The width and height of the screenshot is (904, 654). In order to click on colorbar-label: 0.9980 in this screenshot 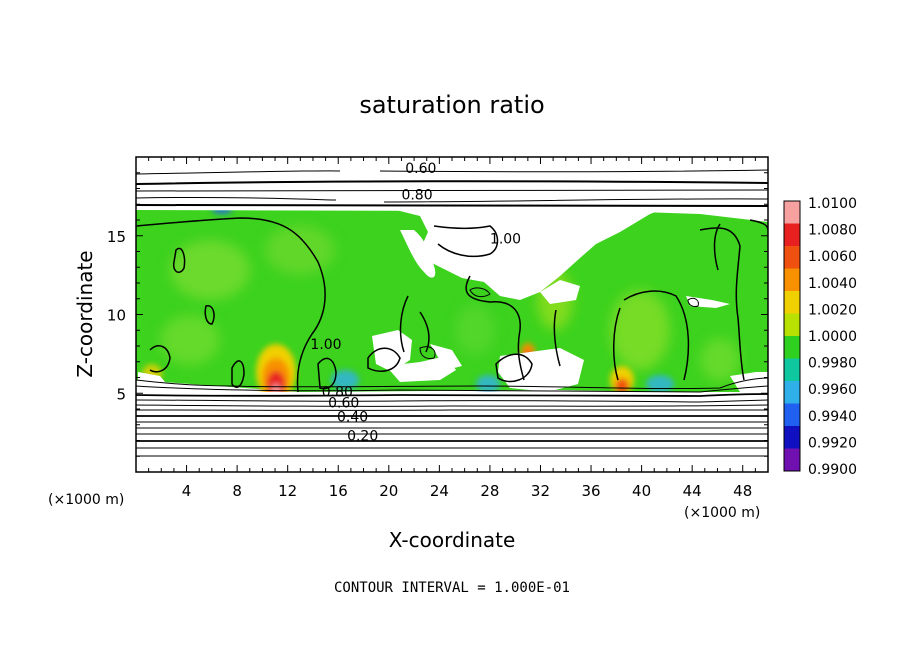, I will do `click(832, 364)`.